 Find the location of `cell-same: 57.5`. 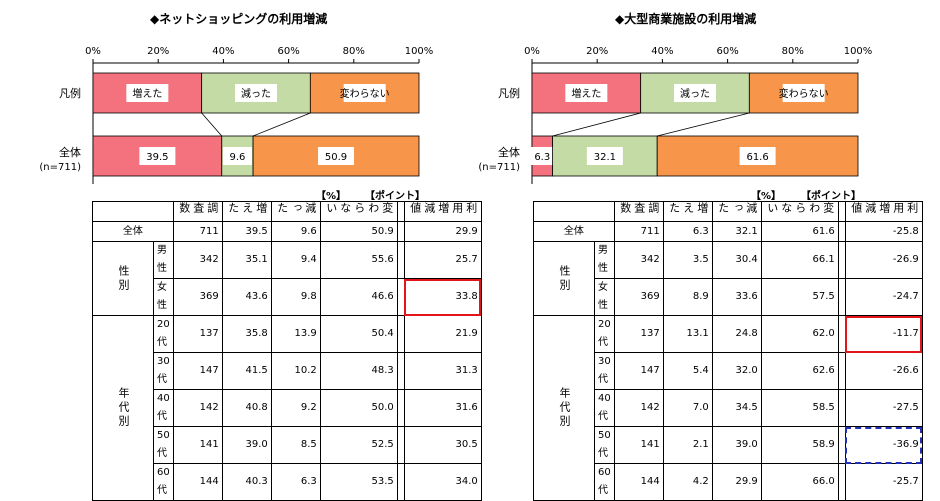

cell-same: 57.5 is located at coordinates (799, 297).